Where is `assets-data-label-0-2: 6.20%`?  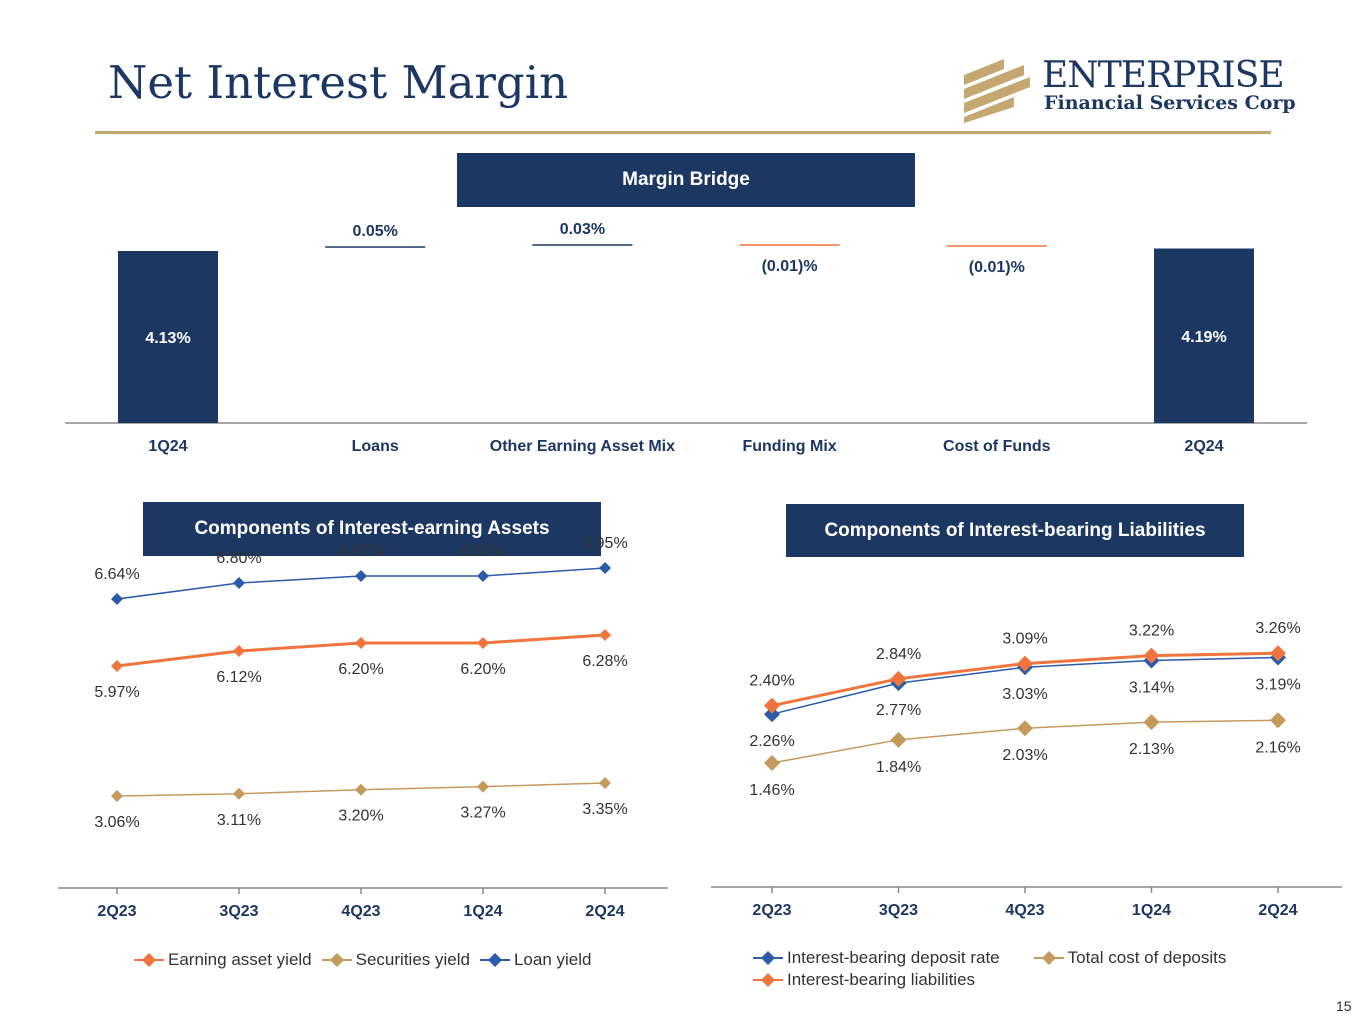 assets-data-label-0-2: 6.20% is located at coordinates (360, 669).